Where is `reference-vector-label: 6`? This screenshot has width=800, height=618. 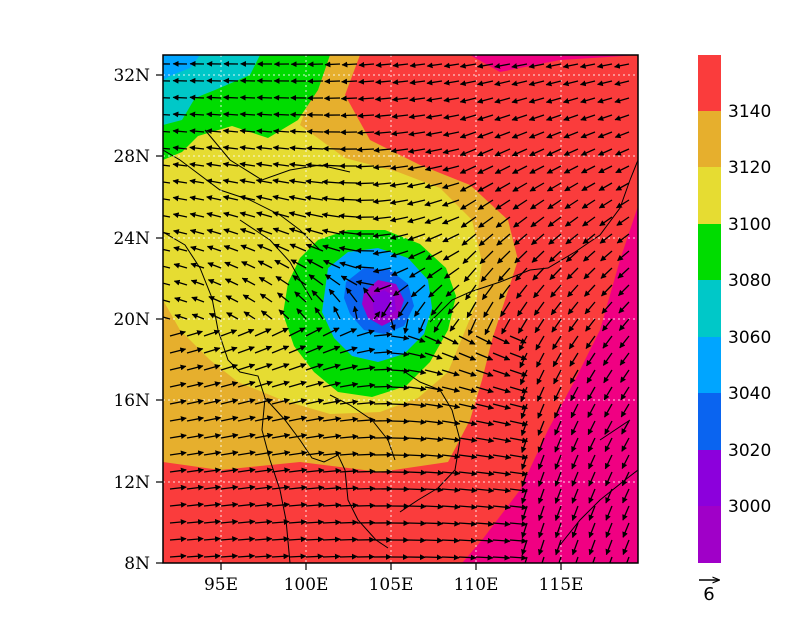 reference-vector-label: 6 is located at coordinates (708, 594).